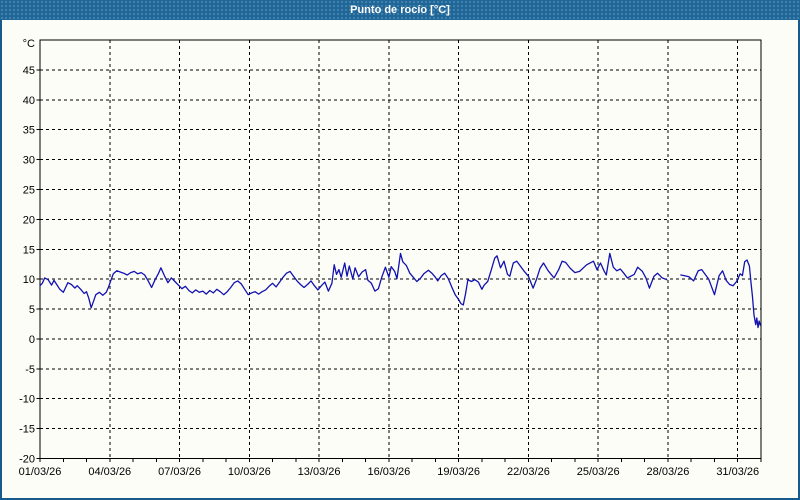 This screenshot has height=500, width=800. What do you see at coordinates (40, 472) in the screenshot?
I see `x-tick-label: 01/03/26` at bounding box center [40, 472].